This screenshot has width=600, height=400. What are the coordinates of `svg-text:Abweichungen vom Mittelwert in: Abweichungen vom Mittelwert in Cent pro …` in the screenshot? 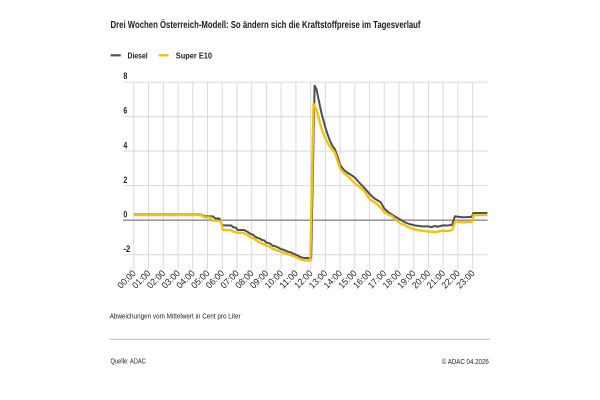 It's located at (175, 316).